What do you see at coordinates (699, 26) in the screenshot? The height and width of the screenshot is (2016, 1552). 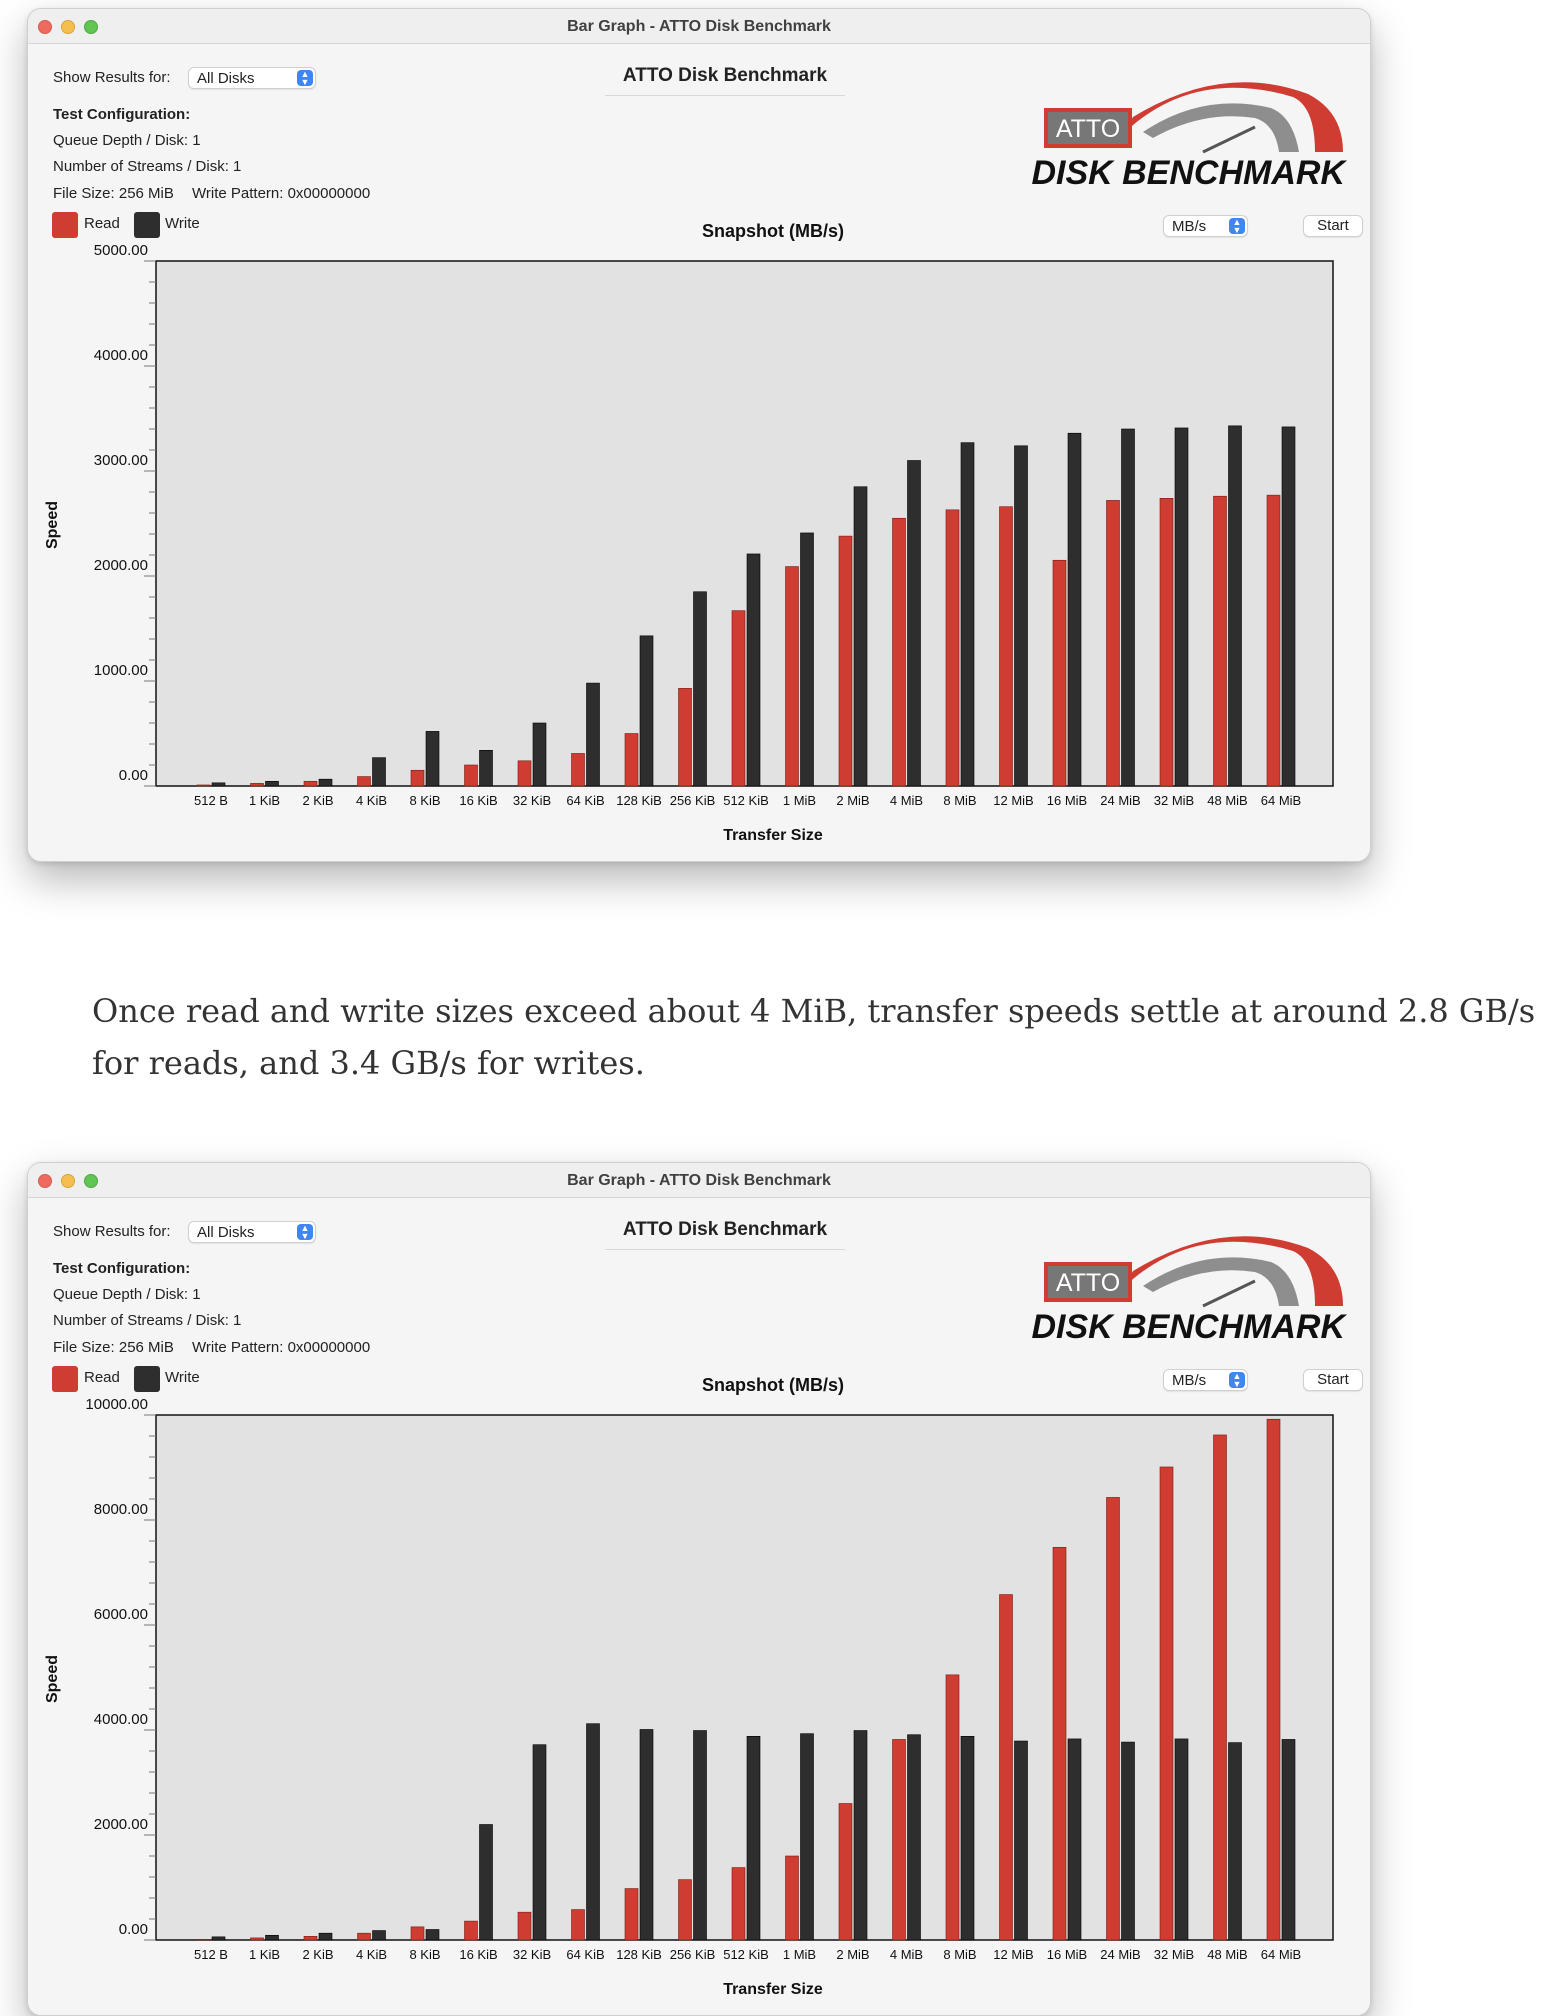 I see `title-bar: Bar Graph - ATTO Disk Benchmark` at bounding box center [699, 26].